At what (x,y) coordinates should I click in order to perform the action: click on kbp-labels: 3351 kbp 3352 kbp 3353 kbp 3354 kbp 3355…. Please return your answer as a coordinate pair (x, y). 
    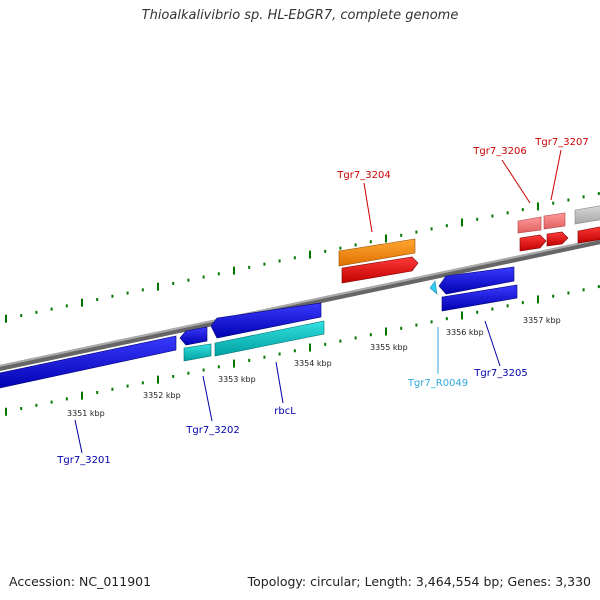
    Looking at the image, I should click on (314, 367).